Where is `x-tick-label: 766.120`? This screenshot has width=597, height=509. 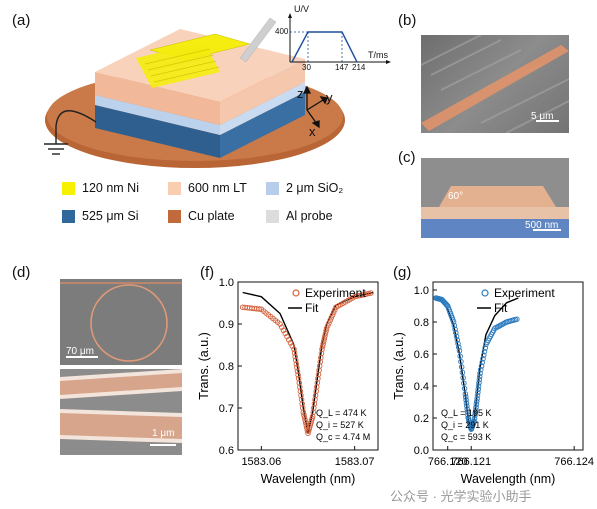 x-tick-label: 766.120 is located at coordinates (448, 462).